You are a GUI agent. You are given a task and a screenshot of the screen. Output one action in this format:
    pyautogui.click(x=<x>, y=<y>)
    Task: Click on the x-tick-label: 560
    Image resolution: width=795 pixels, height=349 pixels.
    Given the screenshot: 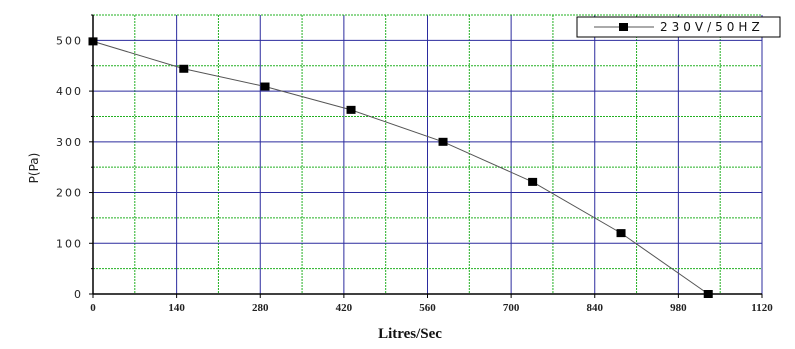 What is the action you would take?
    pyautogui.click(x=427, y=308)
    